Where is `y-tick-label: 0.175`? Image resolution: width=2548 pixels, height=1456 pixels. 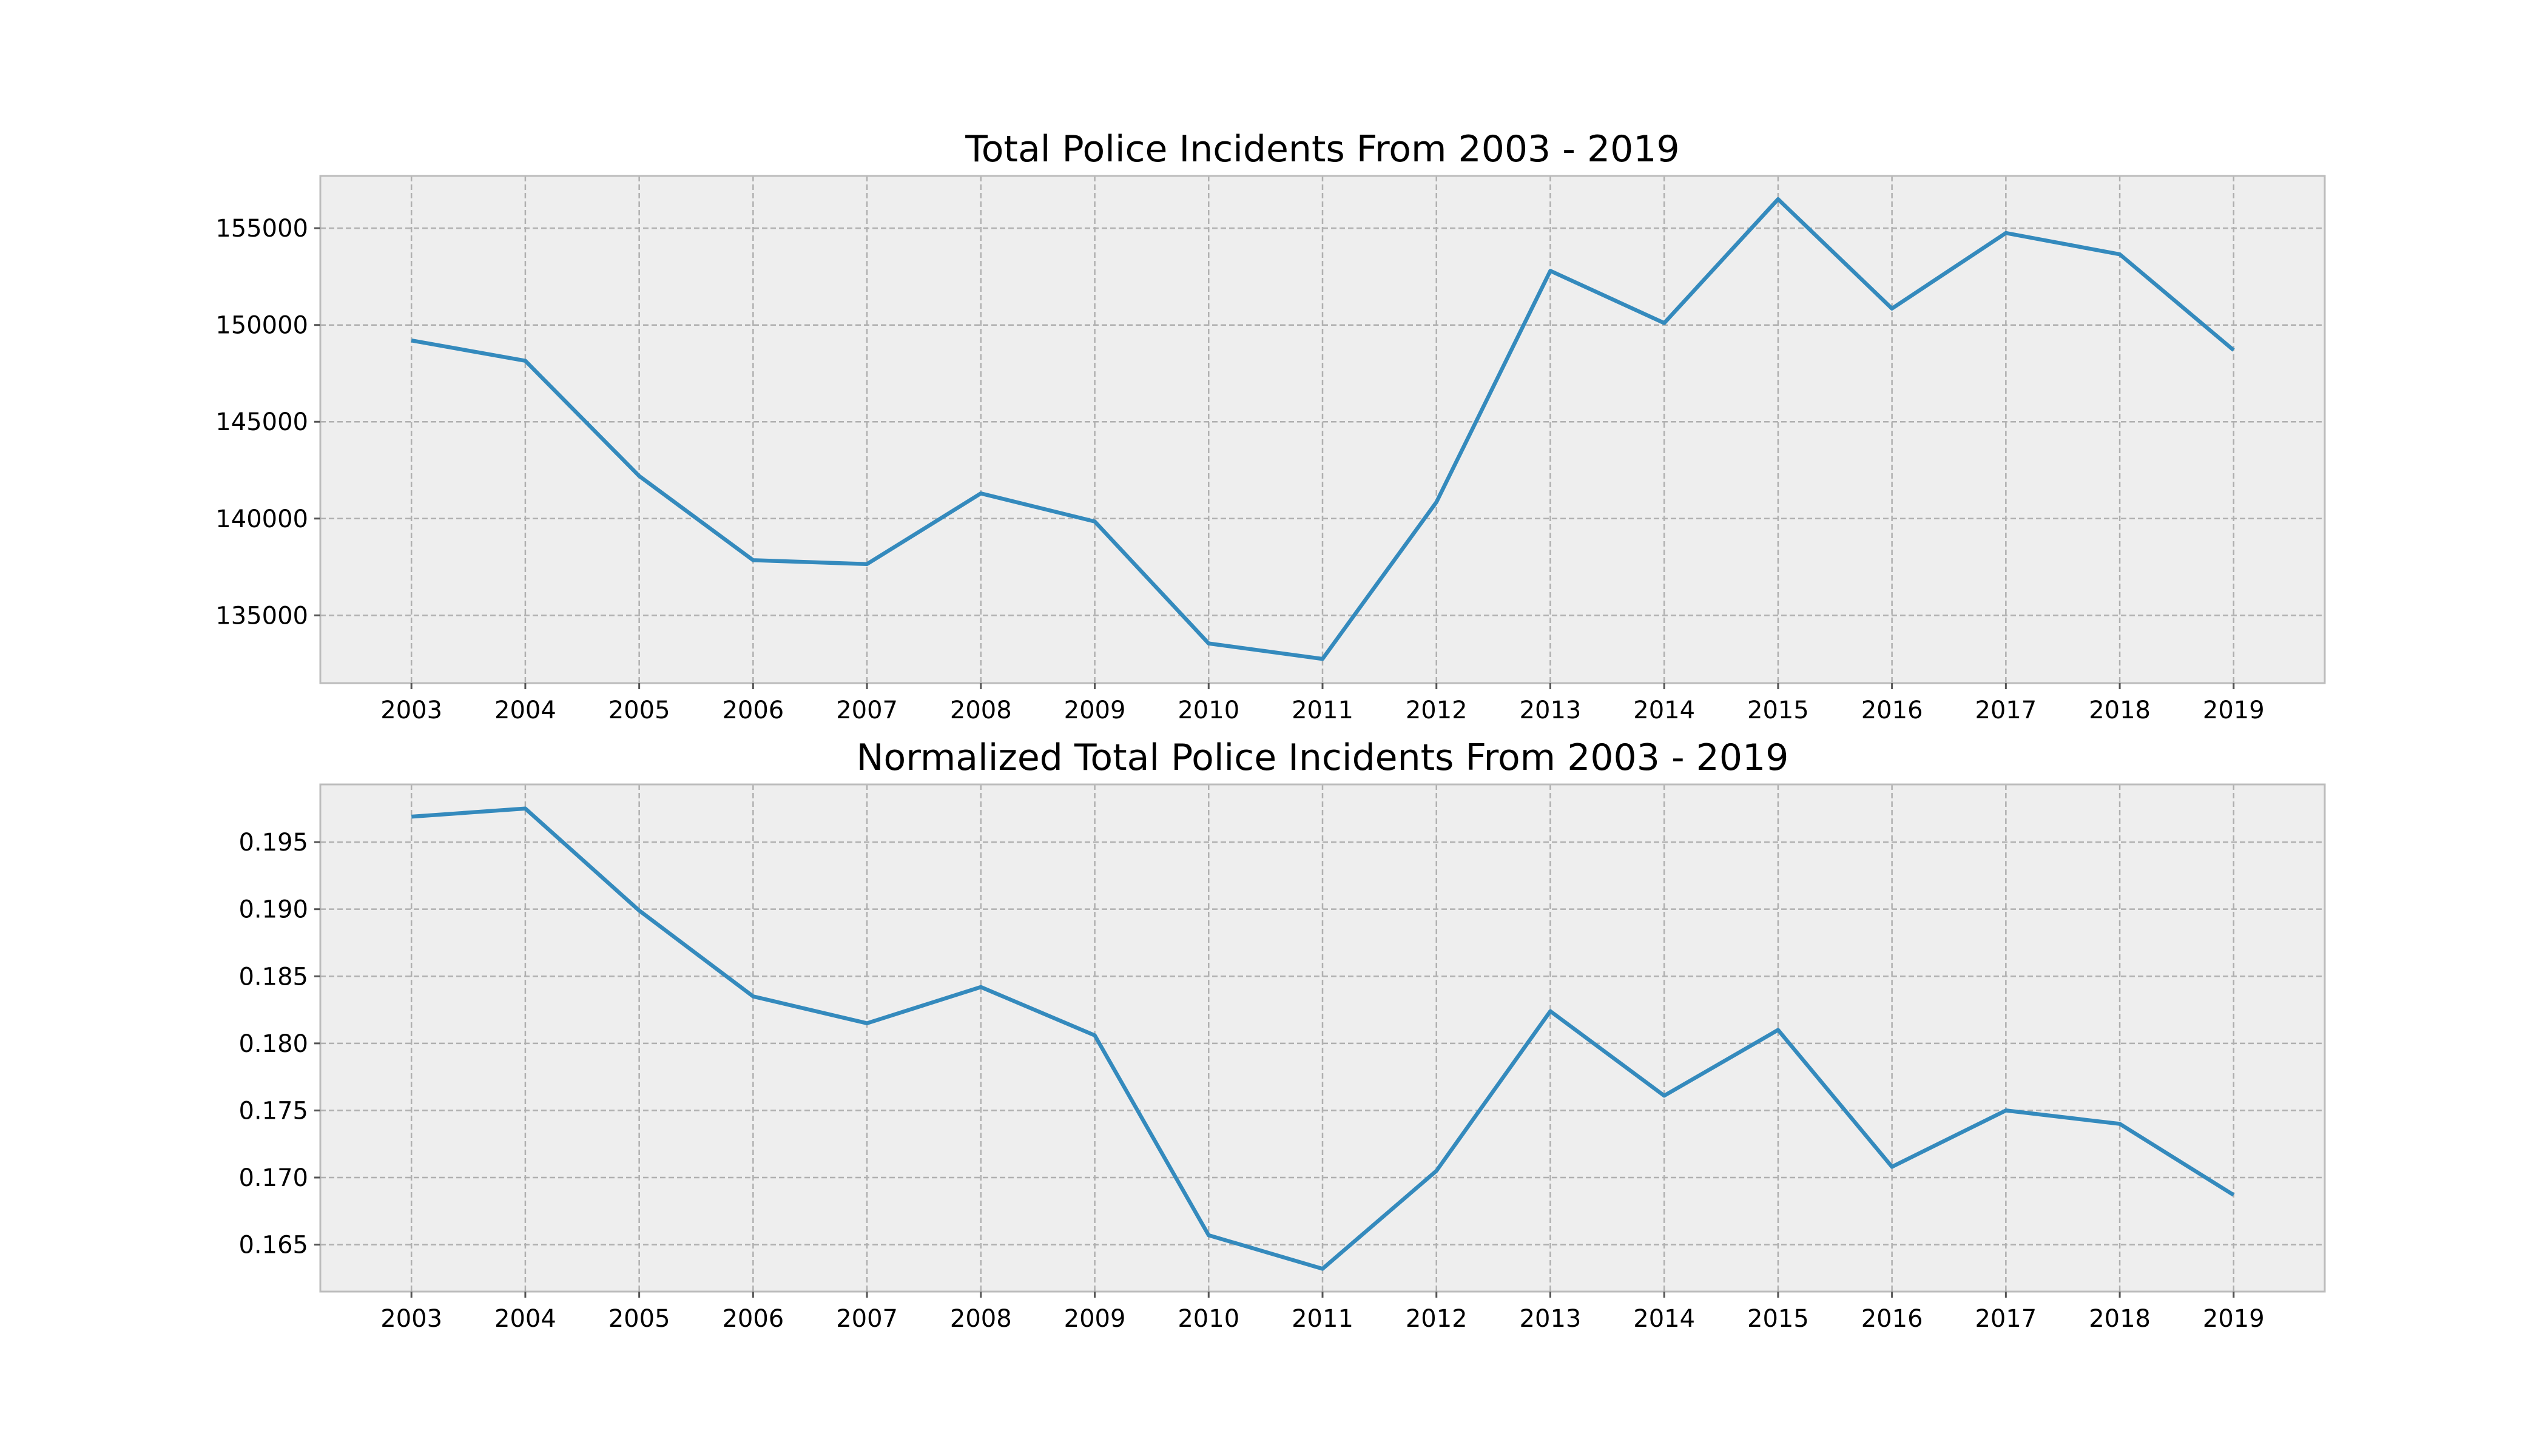 y-tick-label: 0.175 is located at coordinates (273, 1111).